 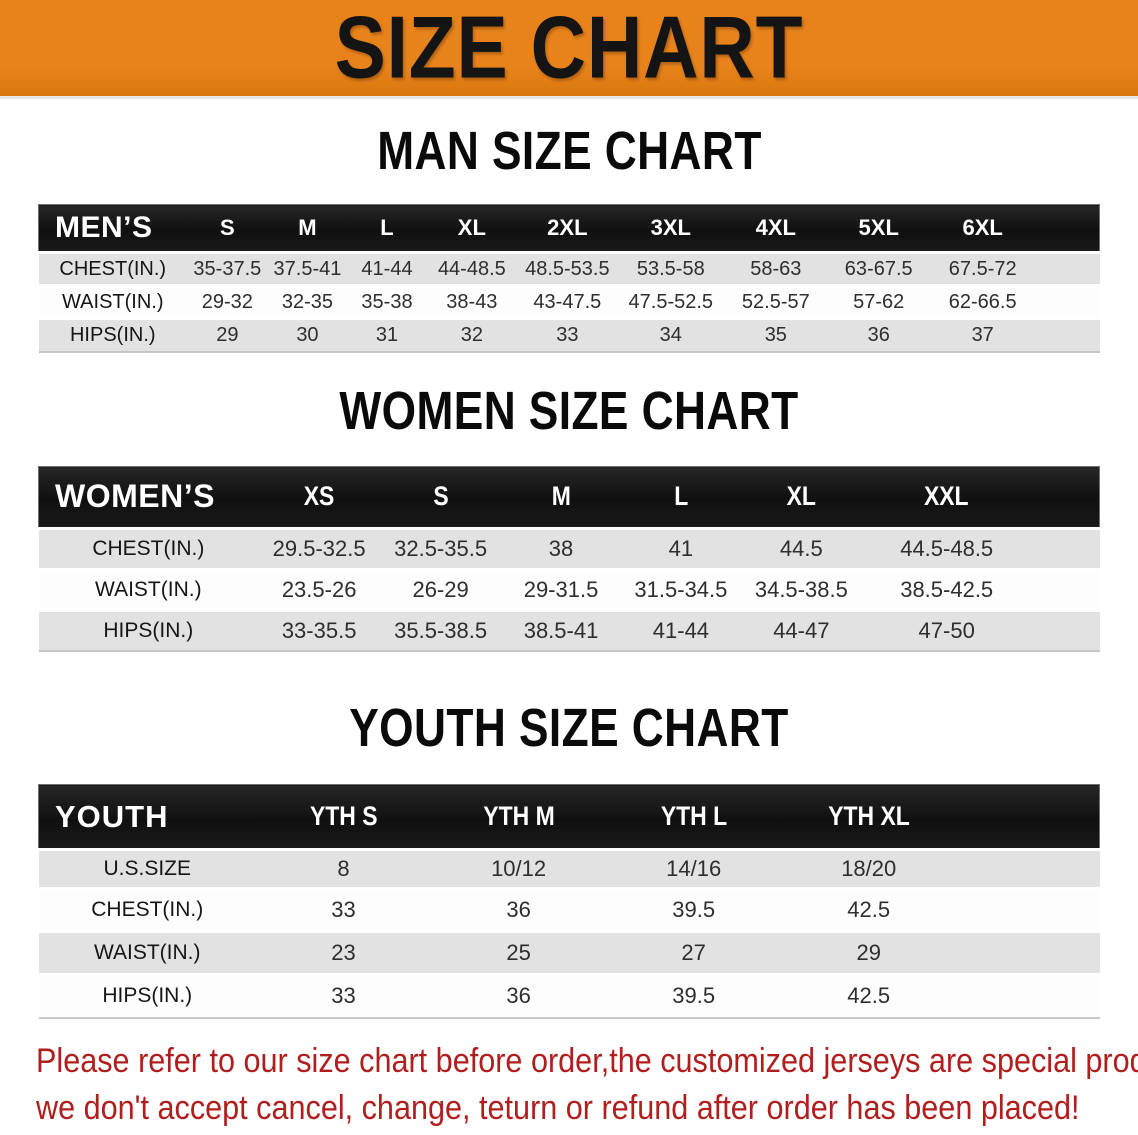 What do you see at coordinates (801, 630) in the screenshot?
I see `cell: 44-47` at bounding box center [801, 630].